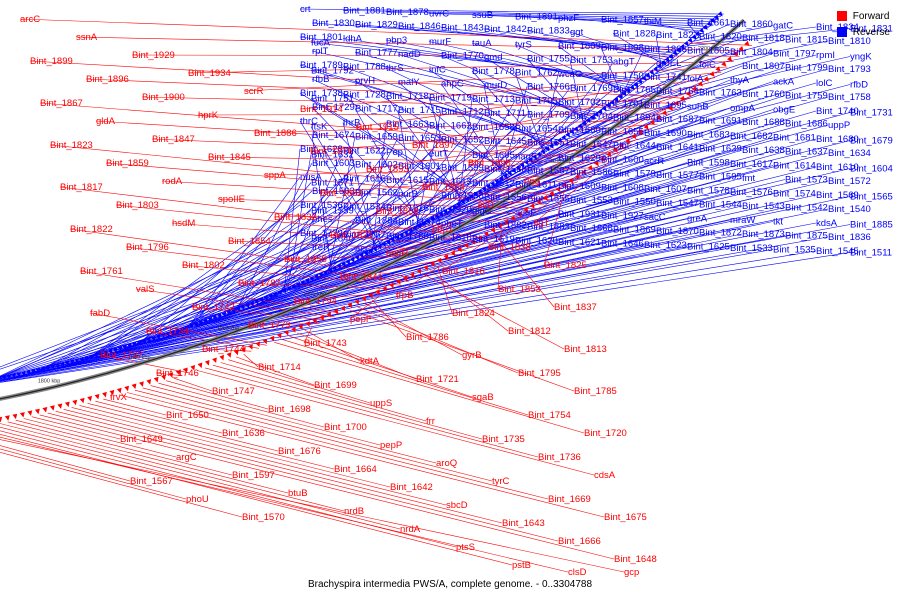 Image resolution: width=900 pixels, height=605 pixels. What do you see at coordinates (591, 200) in the screenshot?
I see `gene-label: Bint_1553` at bounding box center [591, 200].